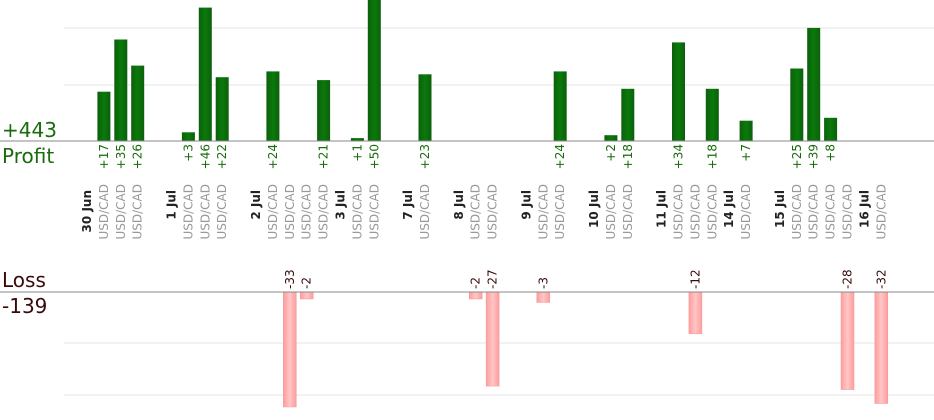 Image resolution: width=934 pixels, height=420 pixels. I want to click on date-label: 15 Jul, so click(780, 209).